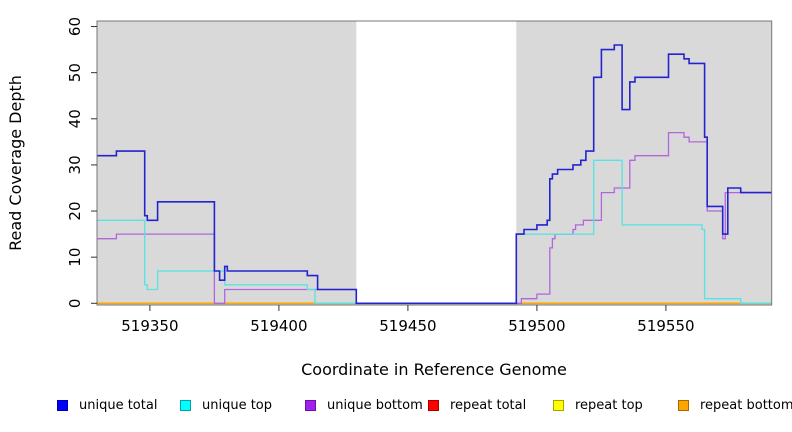  Describe the element at coordinates (118, 405) in the screenshot. I see `legend-label-unique-total: unique total` at that location.